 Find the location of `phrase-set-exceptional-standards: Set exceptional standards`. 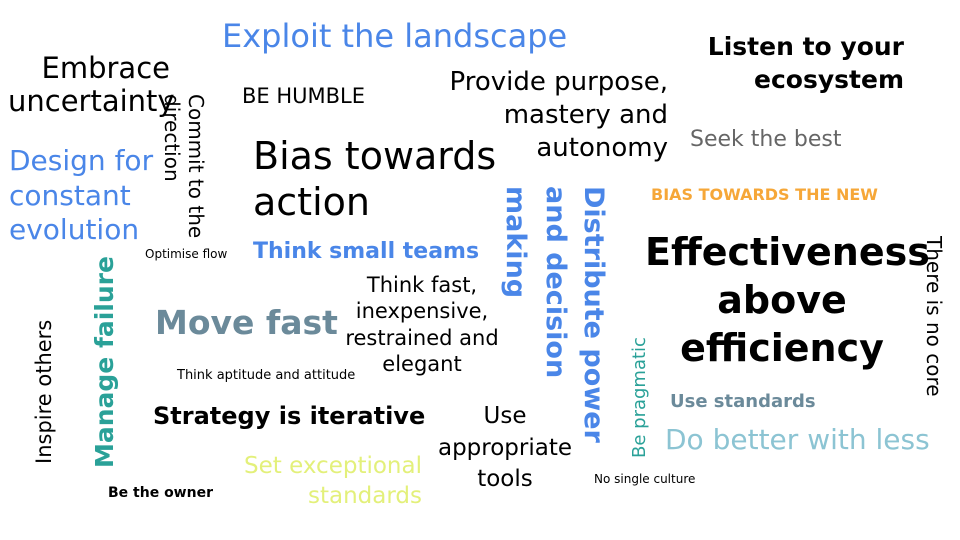

phrase-set-exceptional-standards: Set exceptional standards is located at coordinates (324, 482).